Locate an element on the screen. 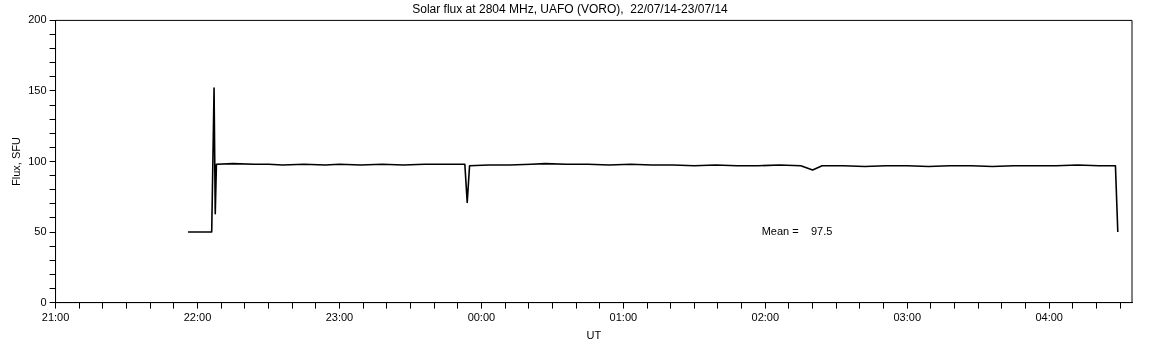 The width and height of the screenshot is (1152, 345). x-tick-label: 21:00 is located at coordinates (55, 317).